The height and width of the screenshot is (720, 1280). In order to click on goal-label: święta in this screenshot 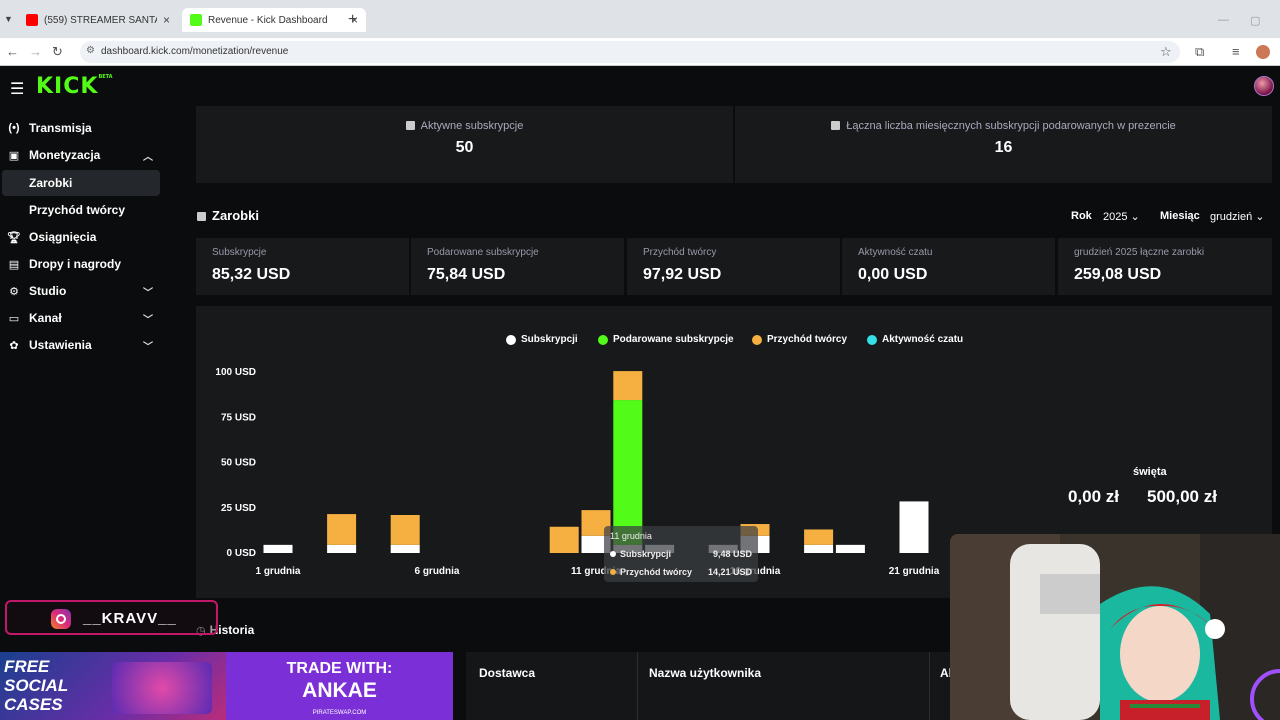, I will do `click(1150, 472)`.